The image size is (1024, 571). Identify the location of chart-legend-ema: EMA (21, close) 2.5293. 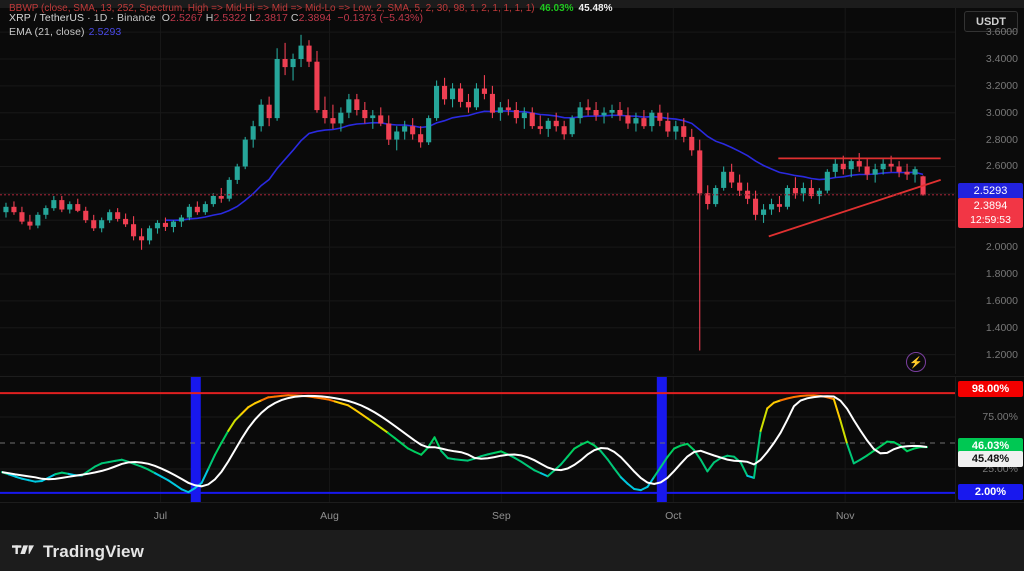
(65, 32).